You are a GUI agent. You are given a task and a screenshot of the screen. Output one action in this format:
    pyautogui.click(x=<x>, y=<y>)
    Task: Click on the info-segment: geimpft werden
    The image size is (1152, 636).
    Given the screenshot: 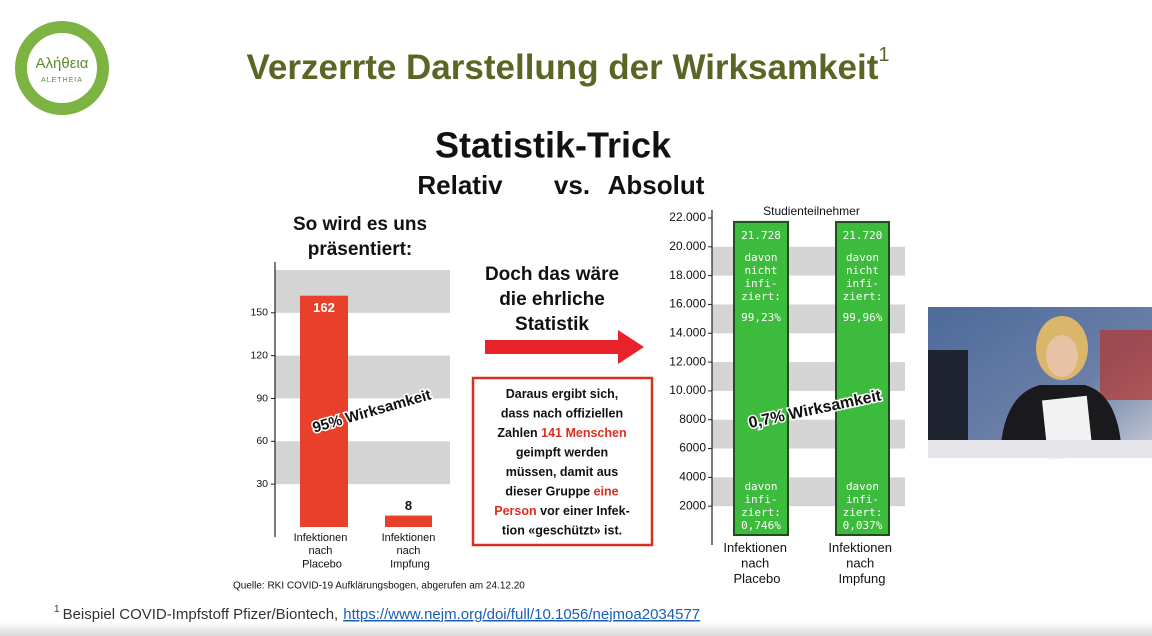 What is the action you would take?
    pyautogui.click(x=562, y=453)
    